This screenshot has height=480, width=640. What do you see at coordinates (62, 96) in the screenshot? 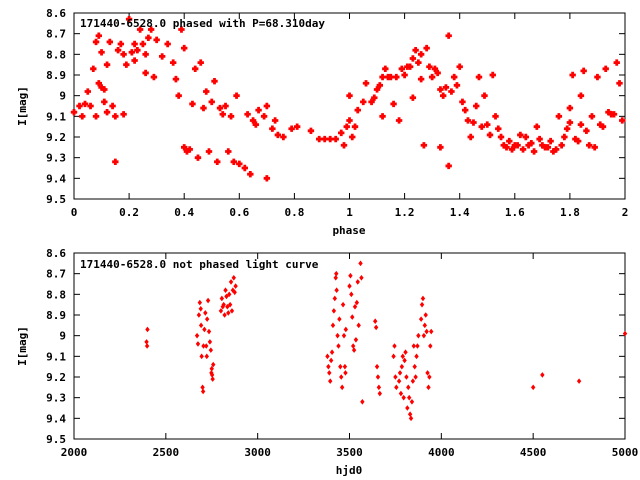
I see `y-tick-label: 9` at bounding box center [62, 96].